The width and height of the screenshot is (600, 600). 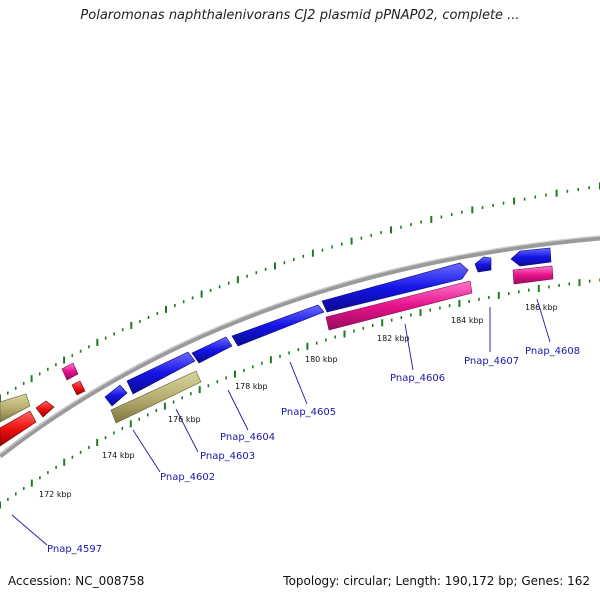 What do you see at coordinates (74, 549) in the screenshot?
I see `gene-label-pnap-4597: Pnap_4597` at bounding box center [74, 549].